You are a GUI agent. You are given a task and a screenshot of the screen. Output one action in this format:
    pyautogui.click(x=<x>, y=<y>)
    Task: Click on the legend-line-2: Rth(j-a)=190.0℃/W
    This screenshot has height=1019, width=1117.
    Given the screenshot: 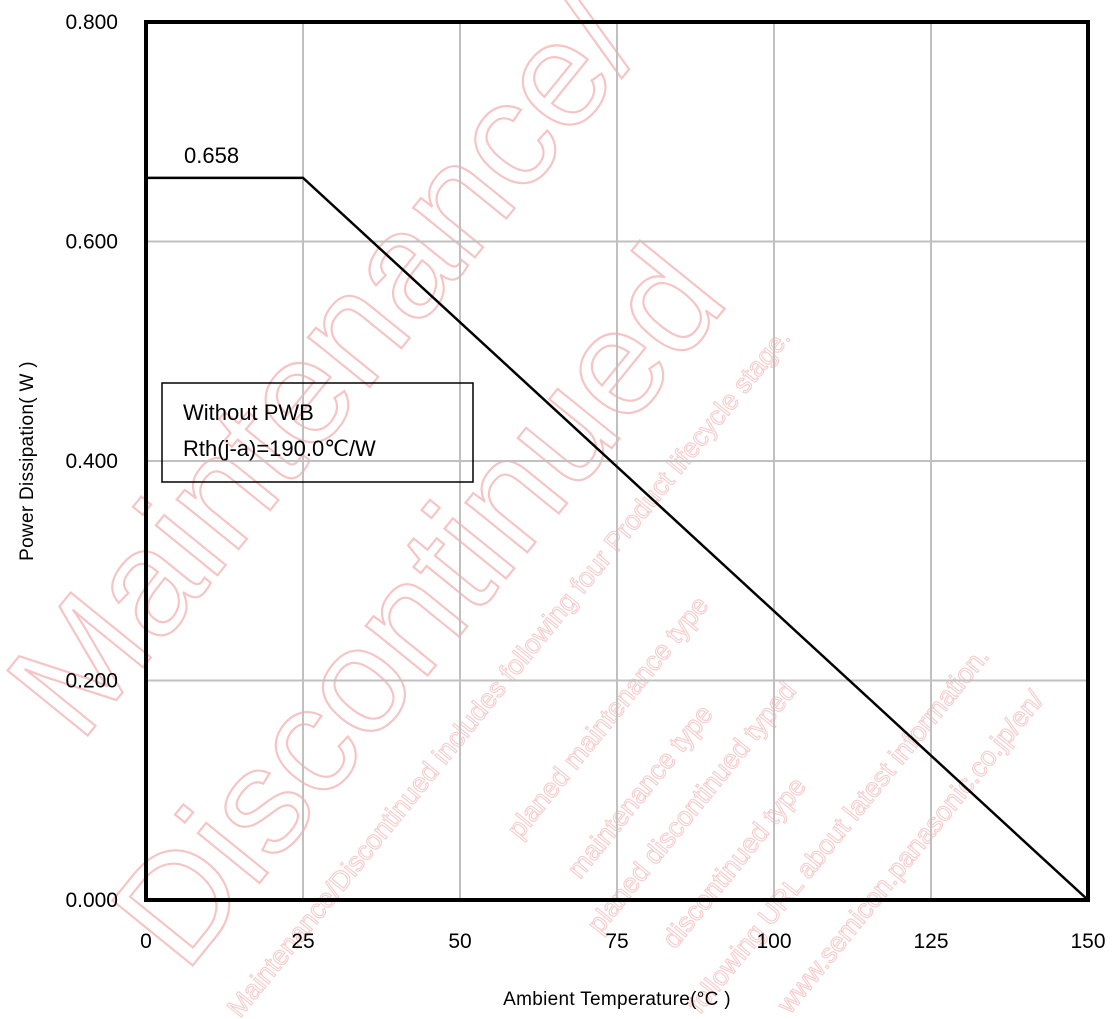 What is the action you would take?
    pyautogui.click(x=279, y=448)
    